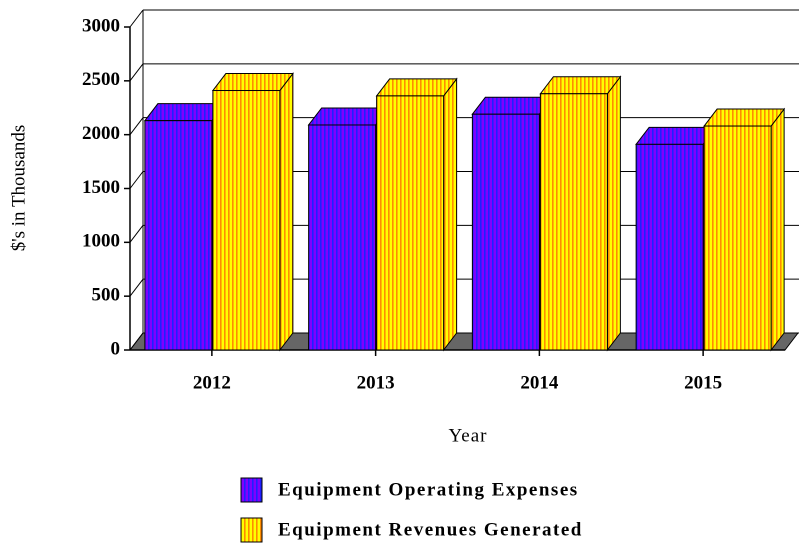 The height and width of the screenshot is (546, 799). Describe the element at coordinates (703, 382) in the screenshot. I see `x-tick-label: 2015` at that location.